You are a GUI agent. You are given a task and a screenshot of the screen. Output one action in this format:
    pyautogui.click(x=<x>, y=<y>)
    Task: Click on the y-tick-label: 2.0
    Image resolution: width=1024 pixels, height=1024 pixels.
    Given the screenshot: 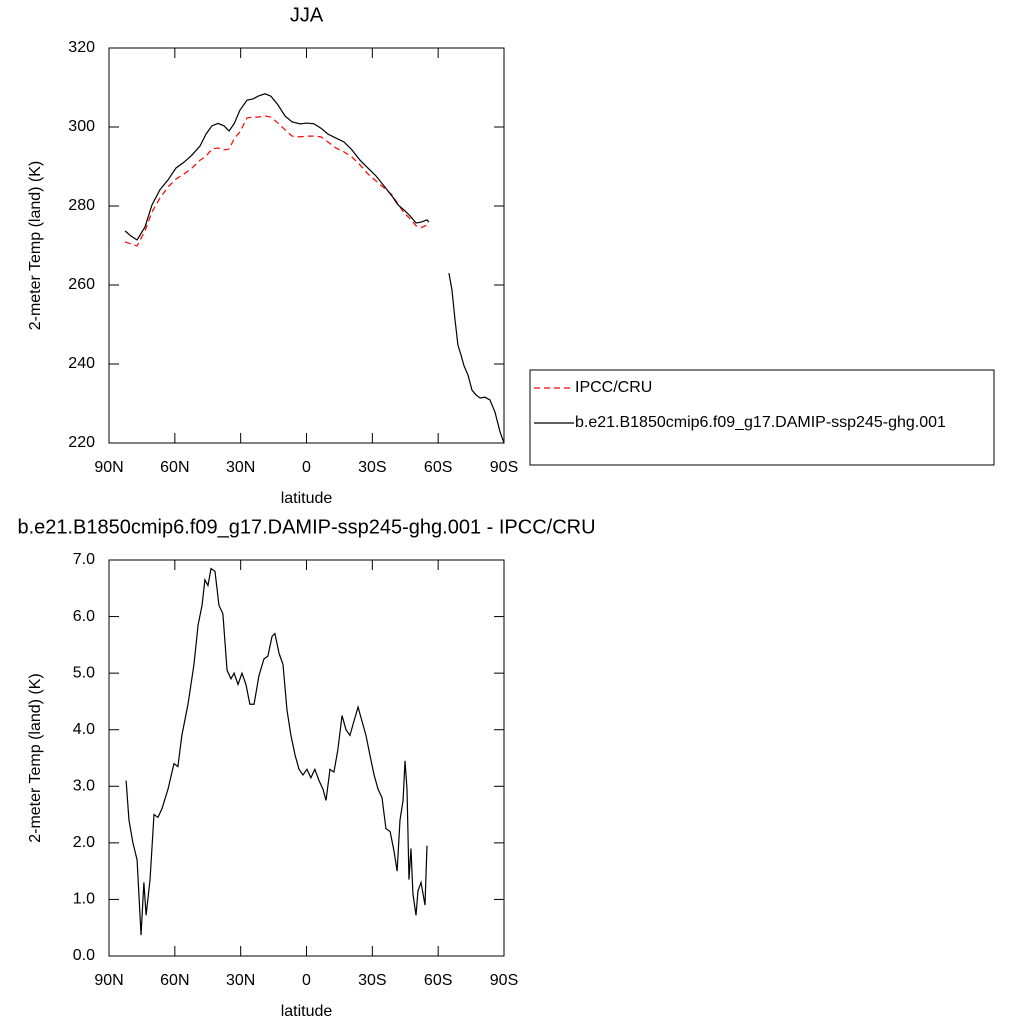 What is the action you would take?
    pyautogui.click(x=84, y=842)
    